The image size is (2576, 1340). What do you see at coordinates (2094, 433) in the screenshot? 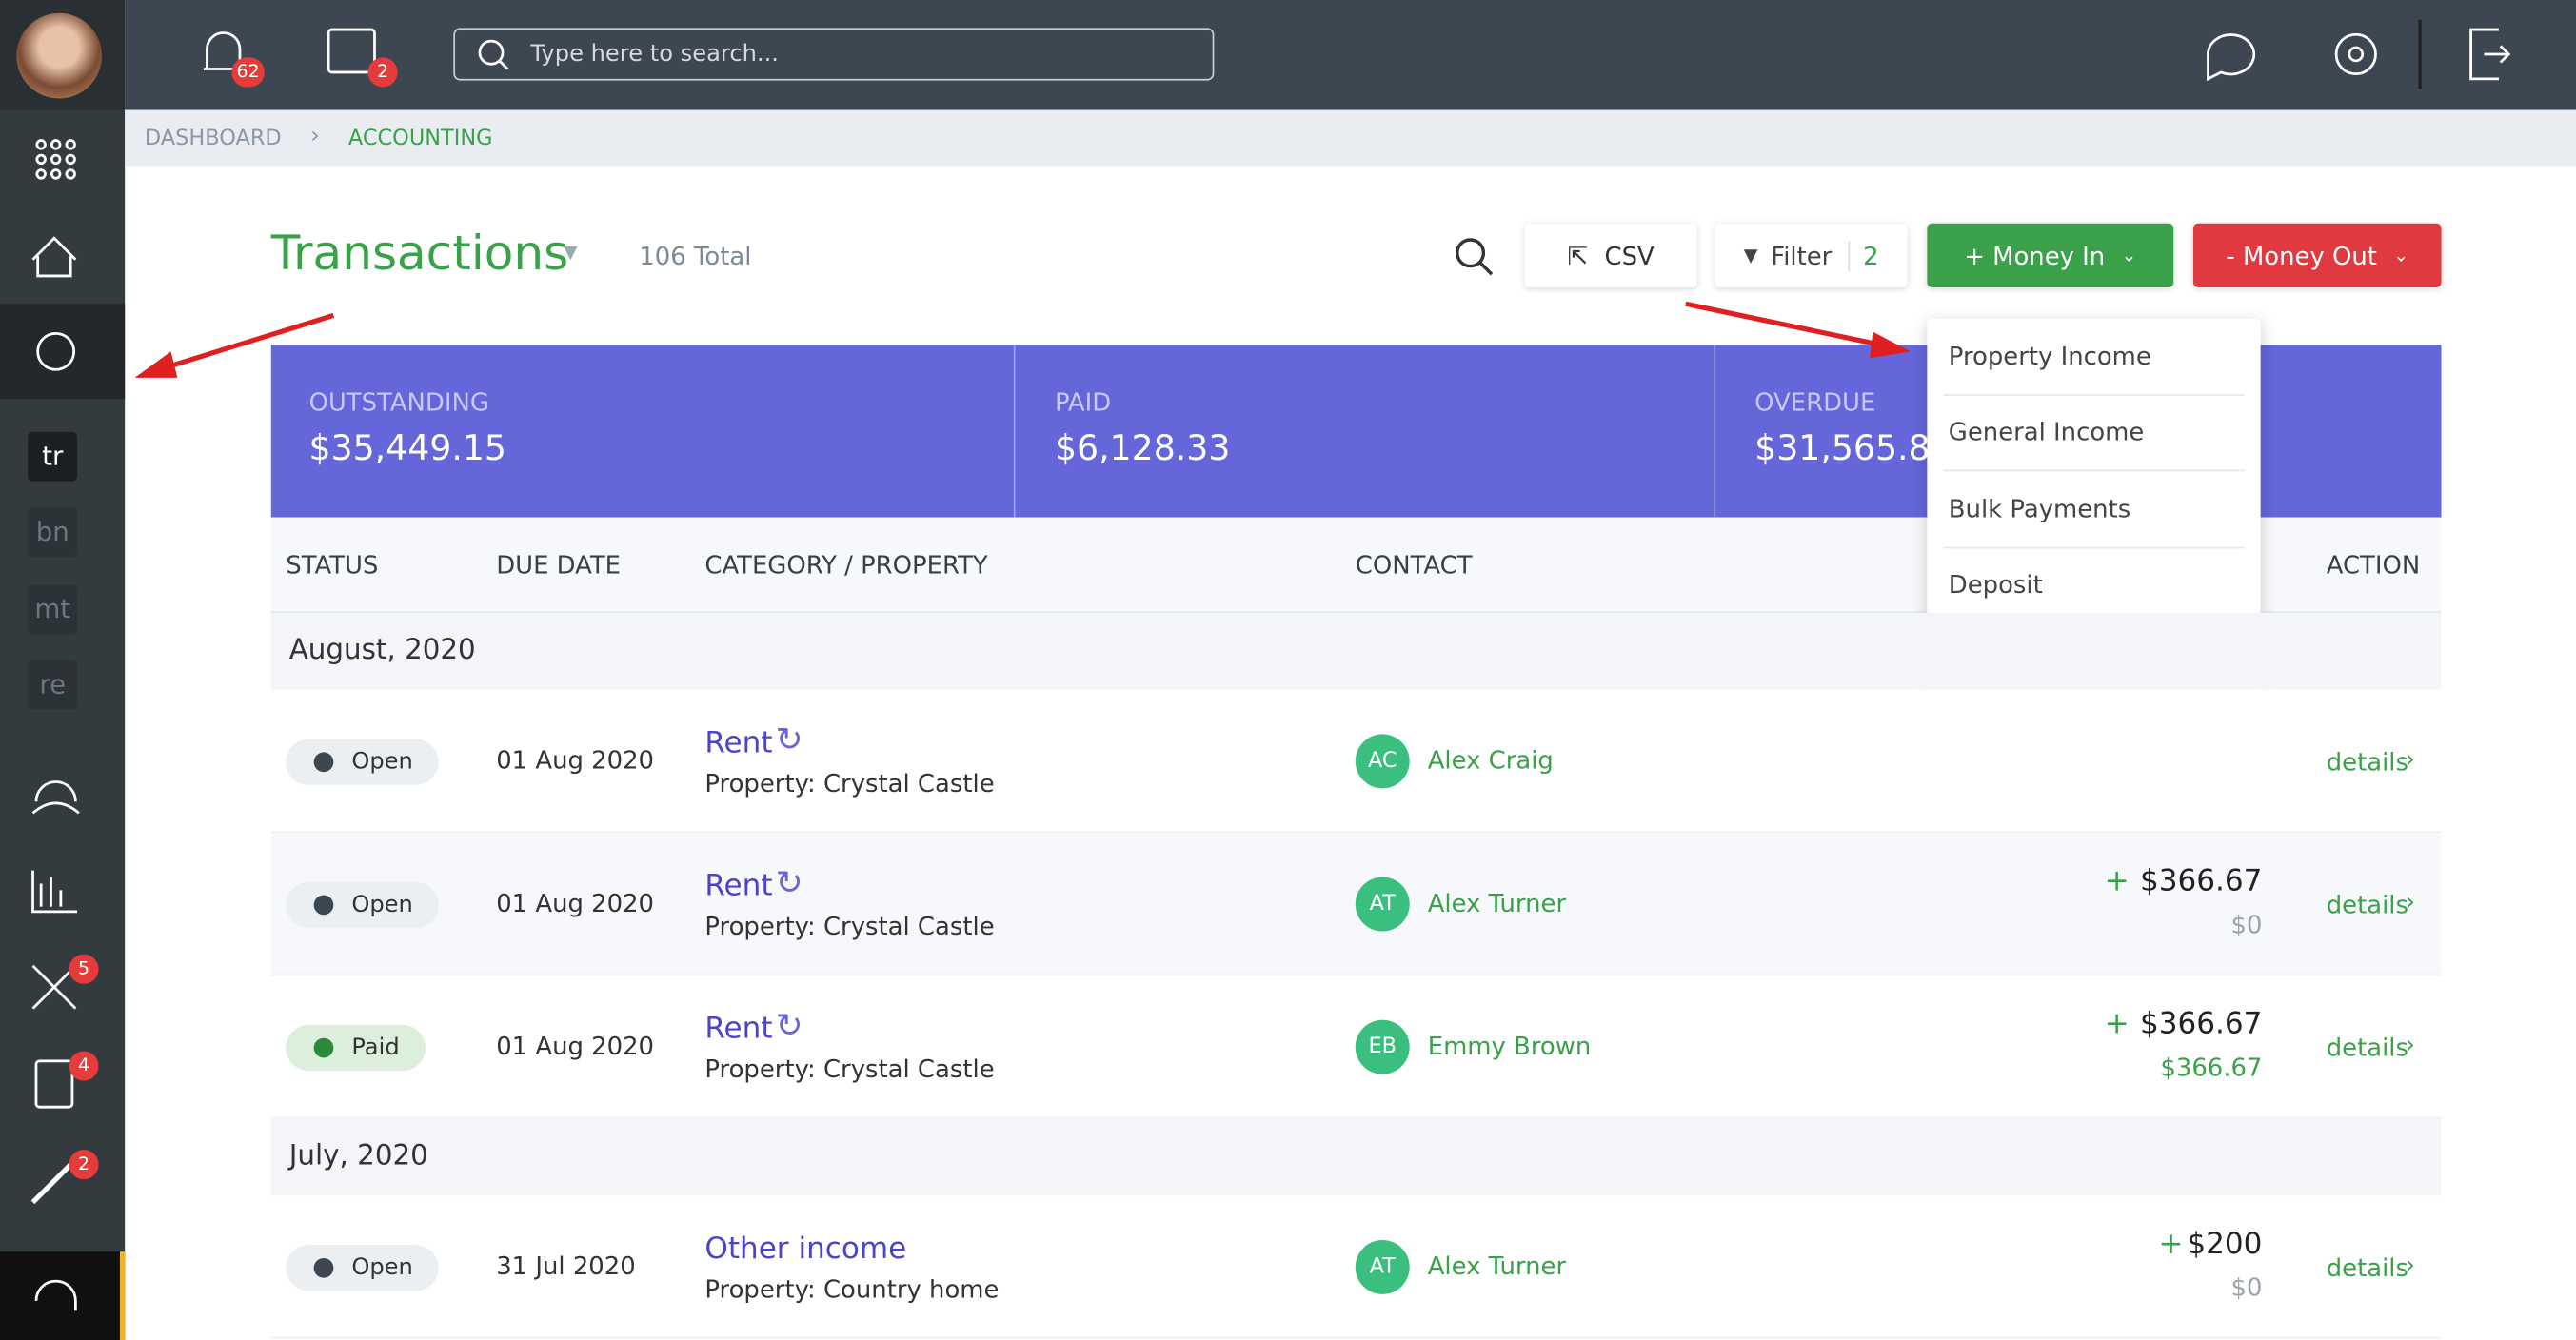
I see `menu-item: General Income` at bounding box center [2094, 433].